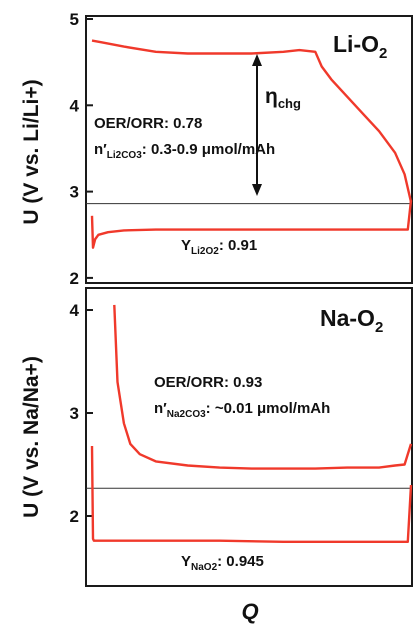 Image resolution: width=414 pixels, height=626 pixels. Describe the element at coordinates (360, 46) in the screenshot. I see `li-o2-title: Li-O2` at that location.